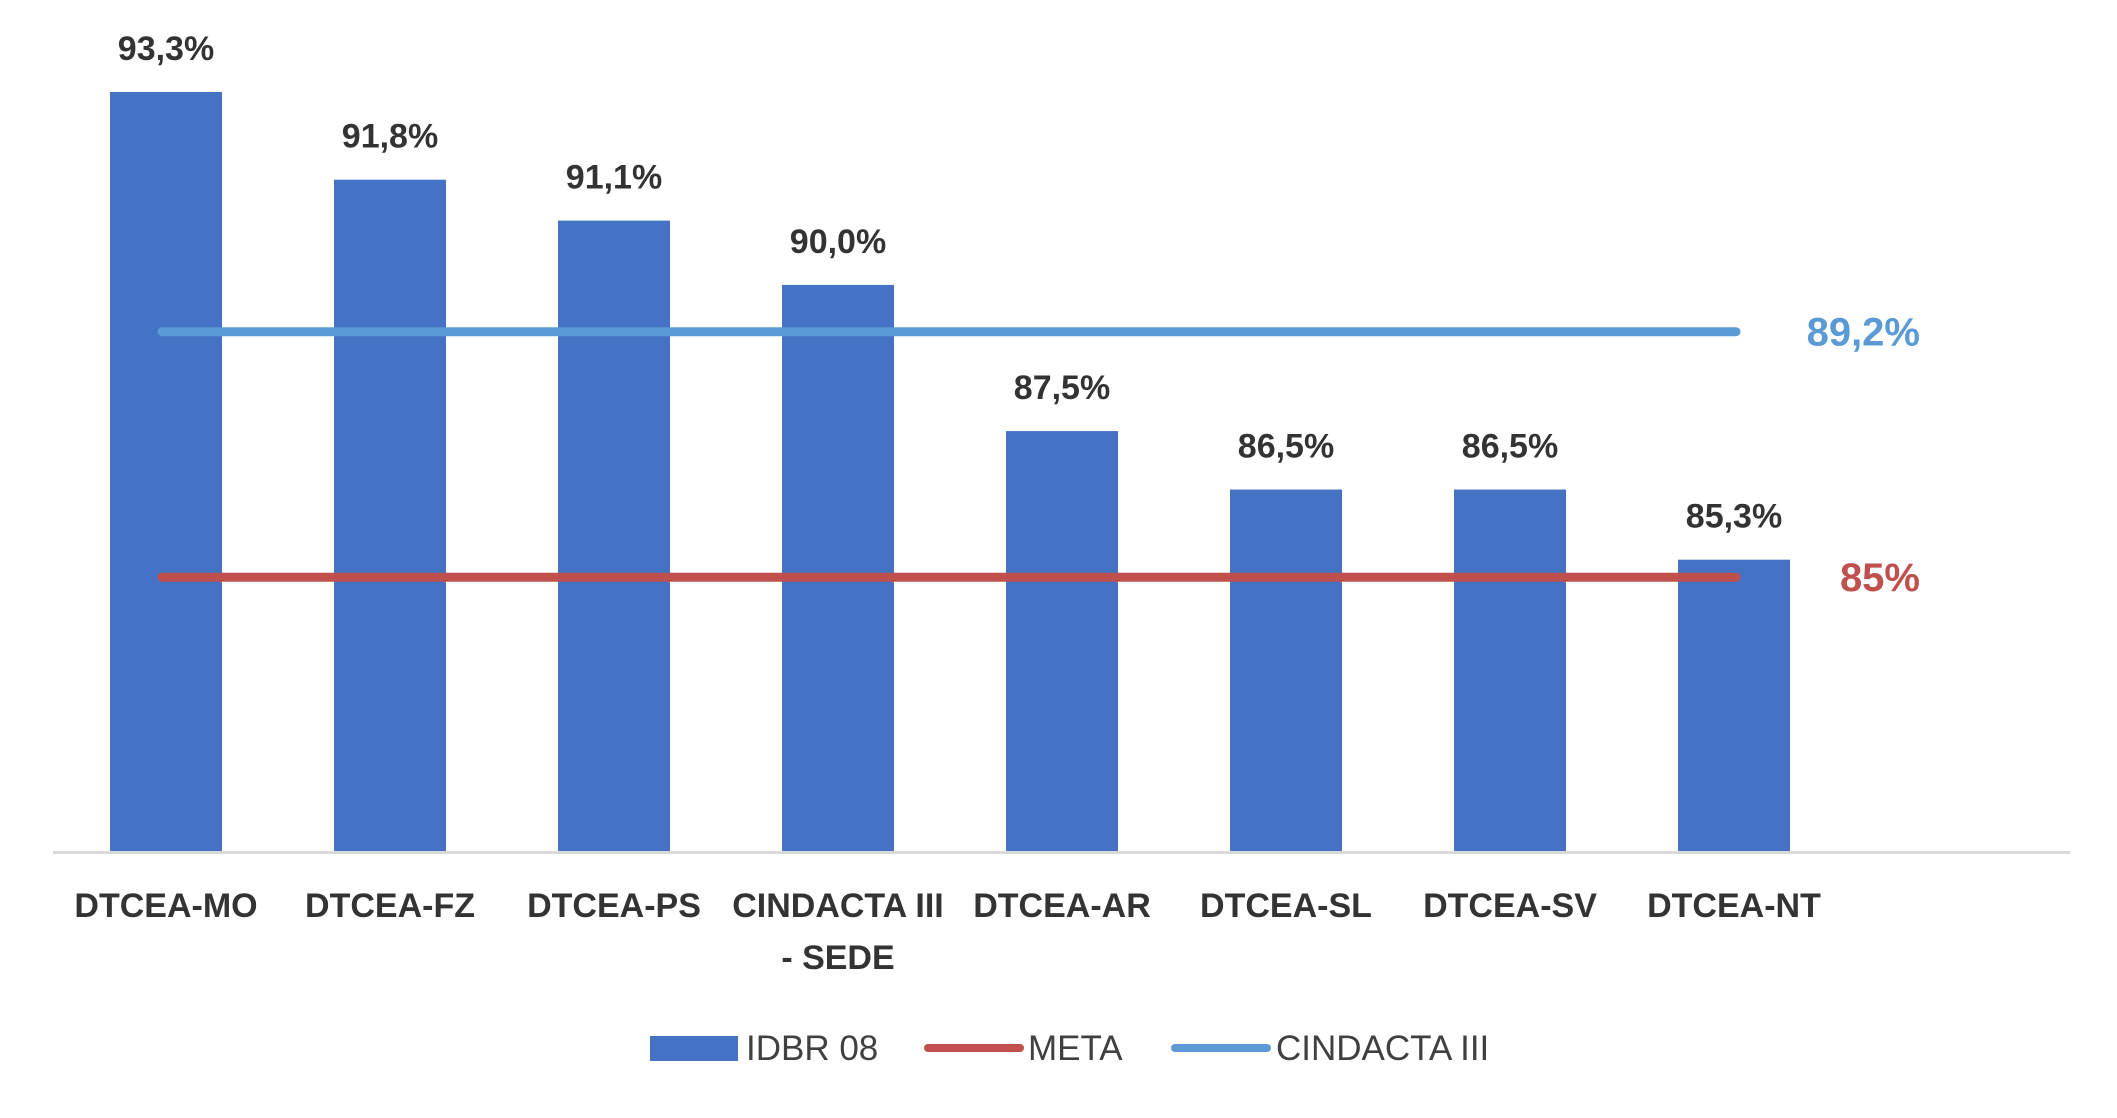 This screenshot has width=2117, height=1118. Describe the element at coordinates (1062, 906) in the screenshot. I see `x-tick-label: DTCEA-AR` at that location.